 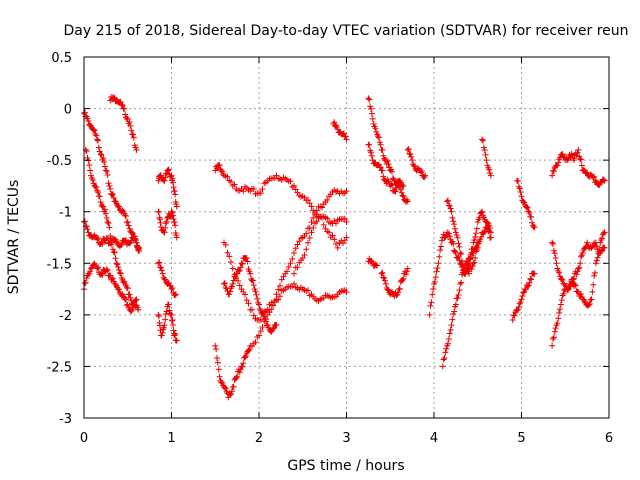 I want to click on series-arc-f1, so click(x=523, y=297).